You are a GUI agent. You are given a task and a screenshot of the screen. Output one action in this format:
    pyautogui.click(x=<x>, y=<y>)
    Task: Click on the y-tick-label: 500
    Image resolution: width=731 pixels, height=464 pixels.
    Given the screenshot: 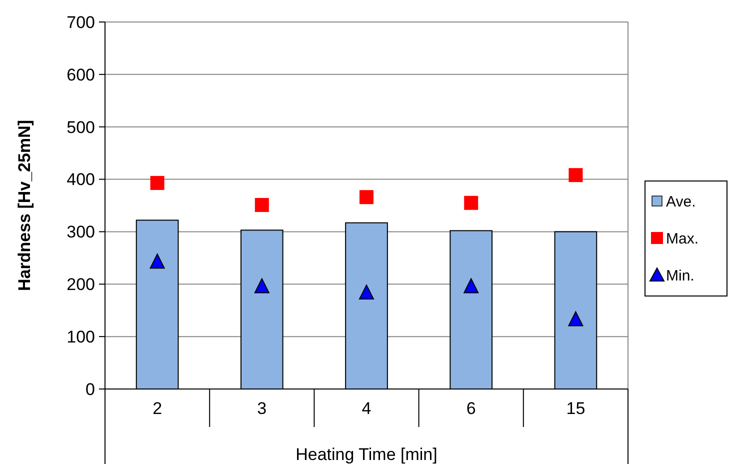 What is the action you would take?
    pyautogui.click(x=80, y=127)
    